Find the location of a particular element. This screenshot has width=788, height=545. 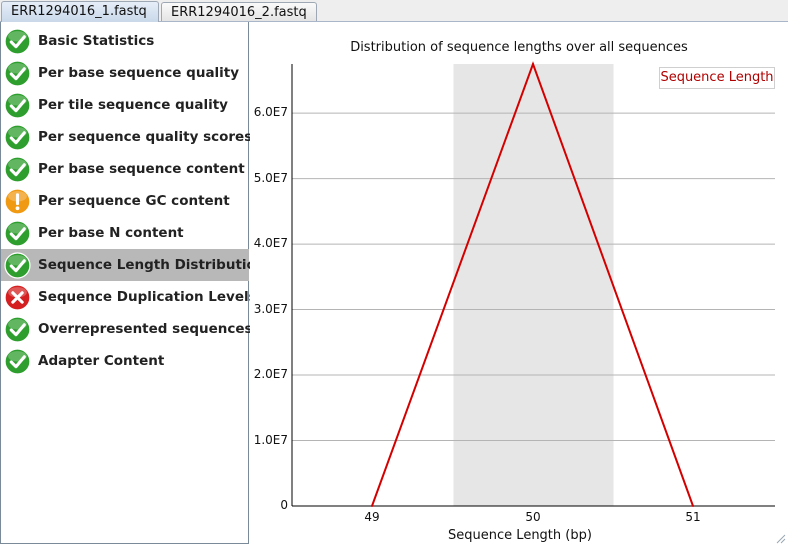

x-tick-label: 50 is located at coordinates (533, 517).